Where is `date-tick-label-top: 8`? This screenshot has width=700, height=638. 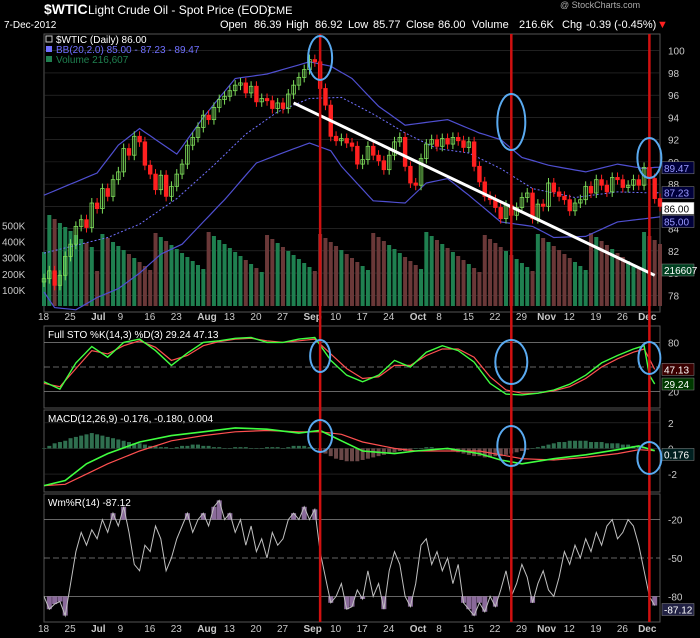 date-tick-label-top: 8 is located at coordinates (439, 317).